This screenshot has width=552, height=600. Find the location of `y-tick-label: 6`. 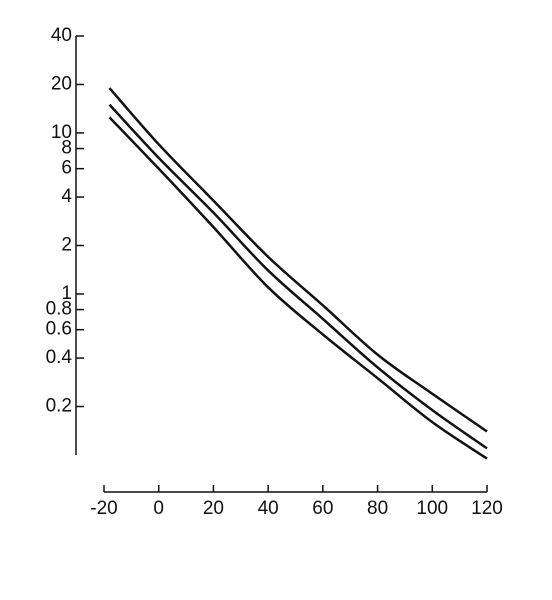

y-tick-label: 6 is located at coordinates (66, 168).